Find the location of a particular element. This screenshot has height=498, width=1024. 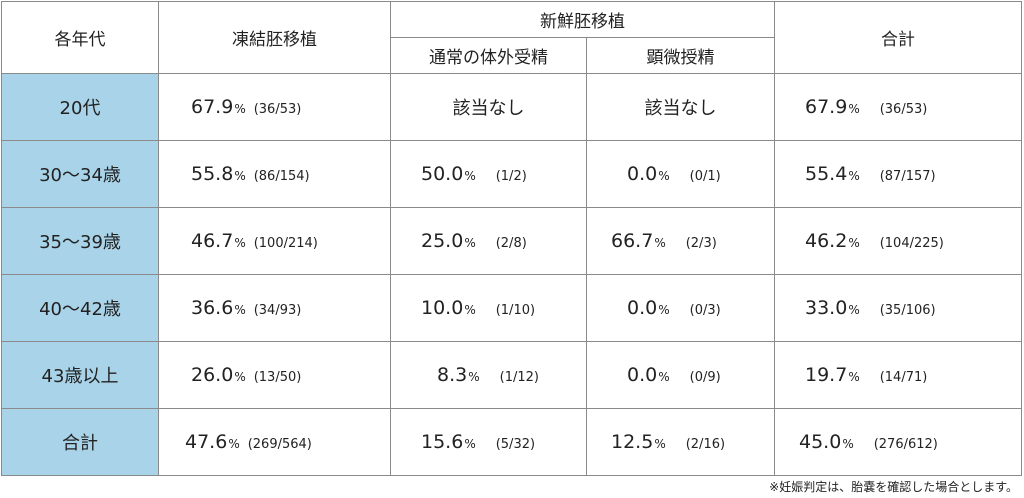

ivf-cell: 25.0% (2/8) is located at coordinates (488, 241).